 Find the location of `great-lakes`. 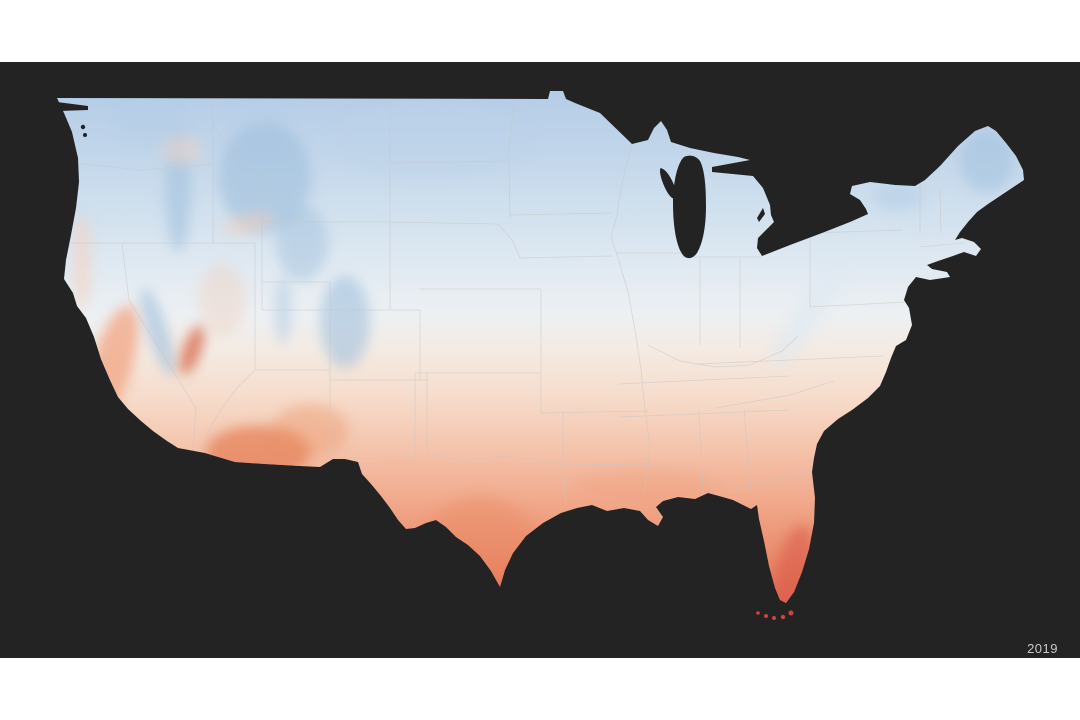

great-lakes is located at coordinates (411, 180).